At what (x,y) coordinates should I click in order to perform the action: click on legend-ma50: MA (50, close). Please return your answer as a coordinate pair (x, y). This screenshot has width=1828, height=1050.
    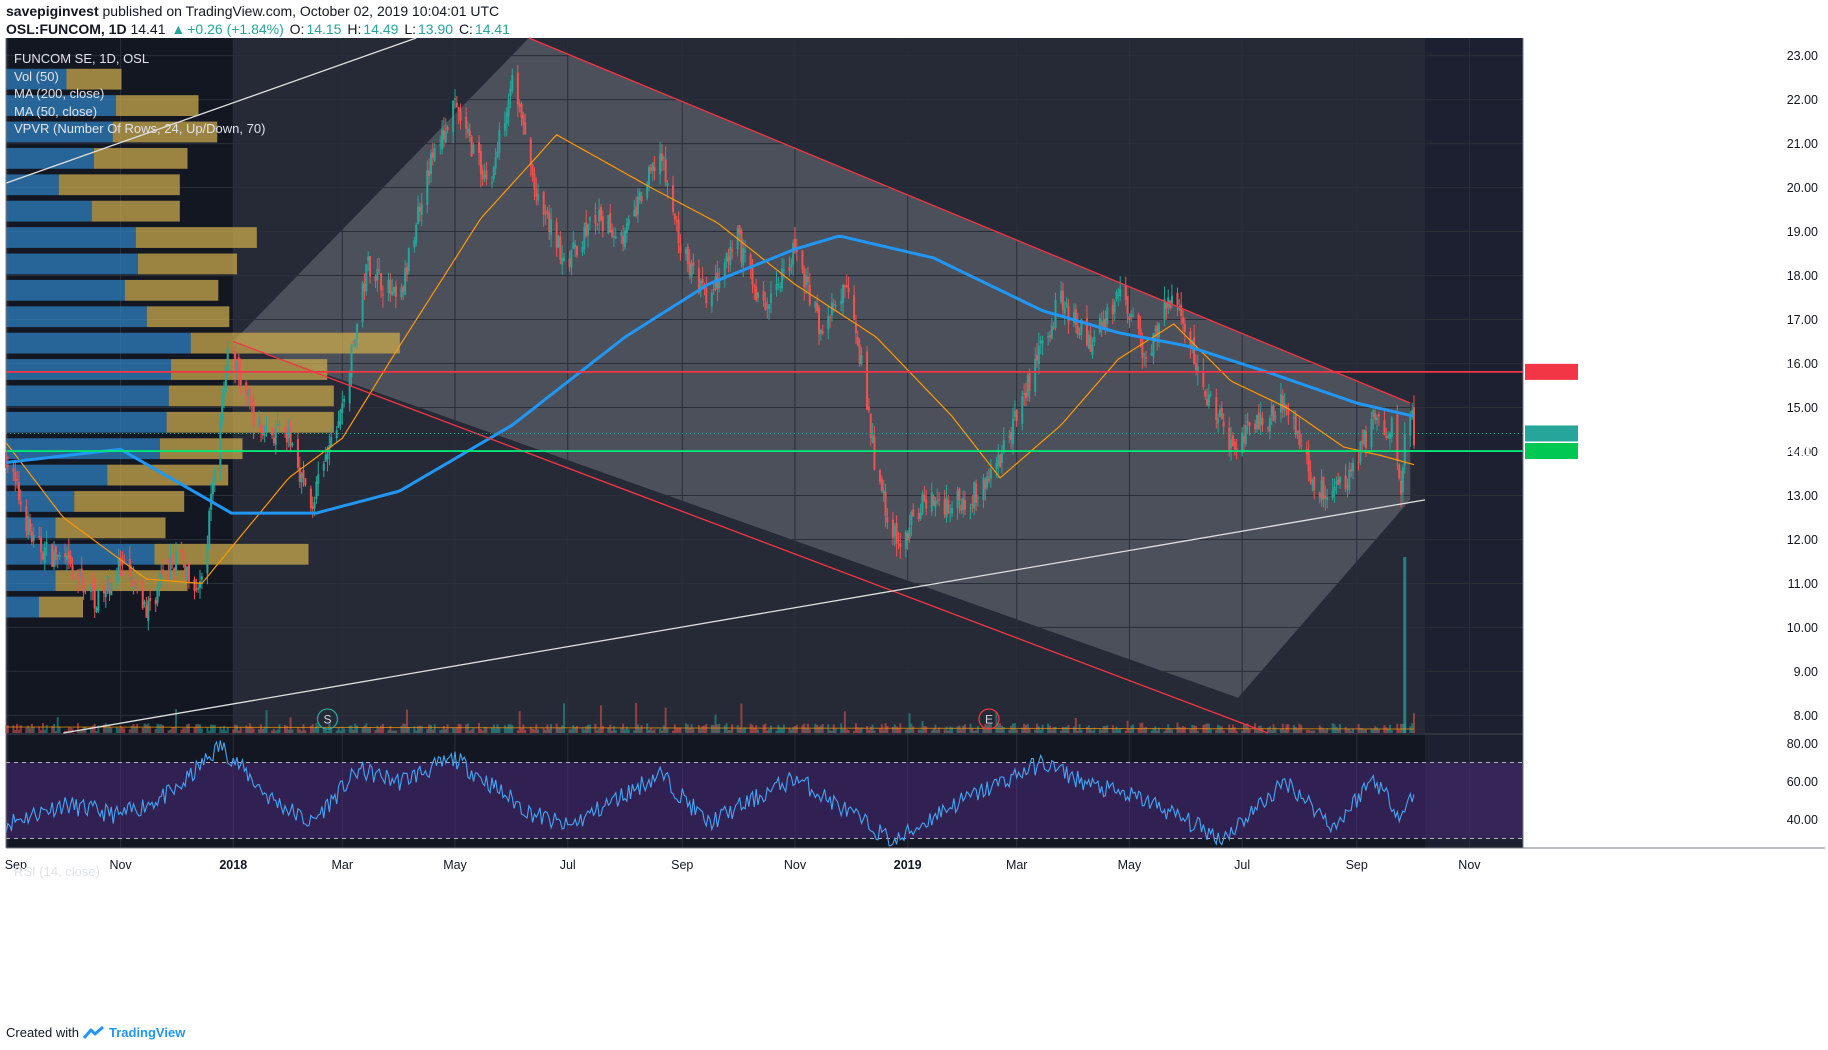
    Looking at the image, I should click on (56, 111).